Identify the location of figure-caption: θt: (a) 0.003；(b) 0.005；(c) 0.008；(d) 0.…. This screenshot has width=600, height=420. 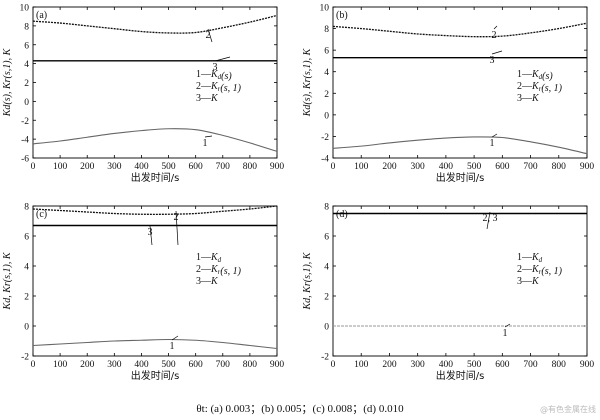
(300, 409).